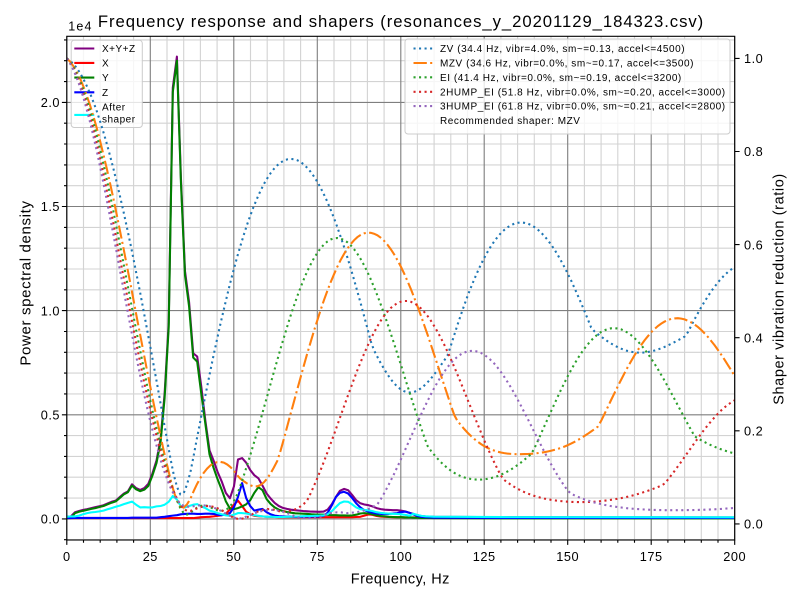  I want to click on svg-text: After, so click(114, 108).